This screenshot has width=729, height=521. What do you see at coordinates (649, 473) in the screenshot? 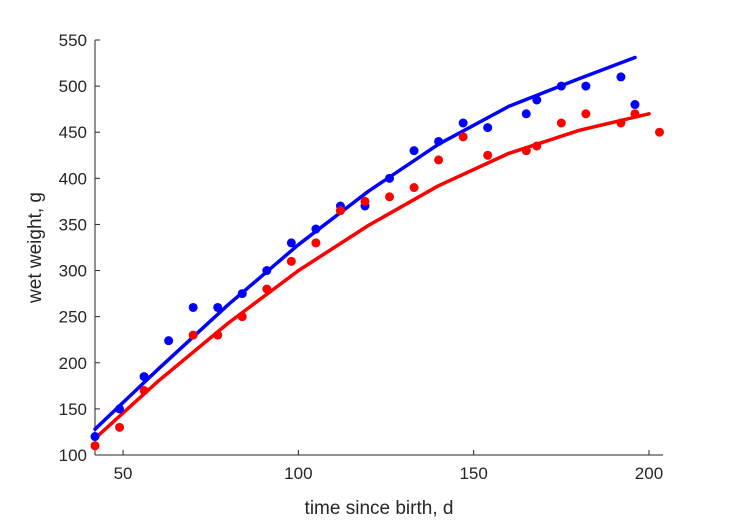
I see `x-tick-label: 200` at bounding box center [649, 473].